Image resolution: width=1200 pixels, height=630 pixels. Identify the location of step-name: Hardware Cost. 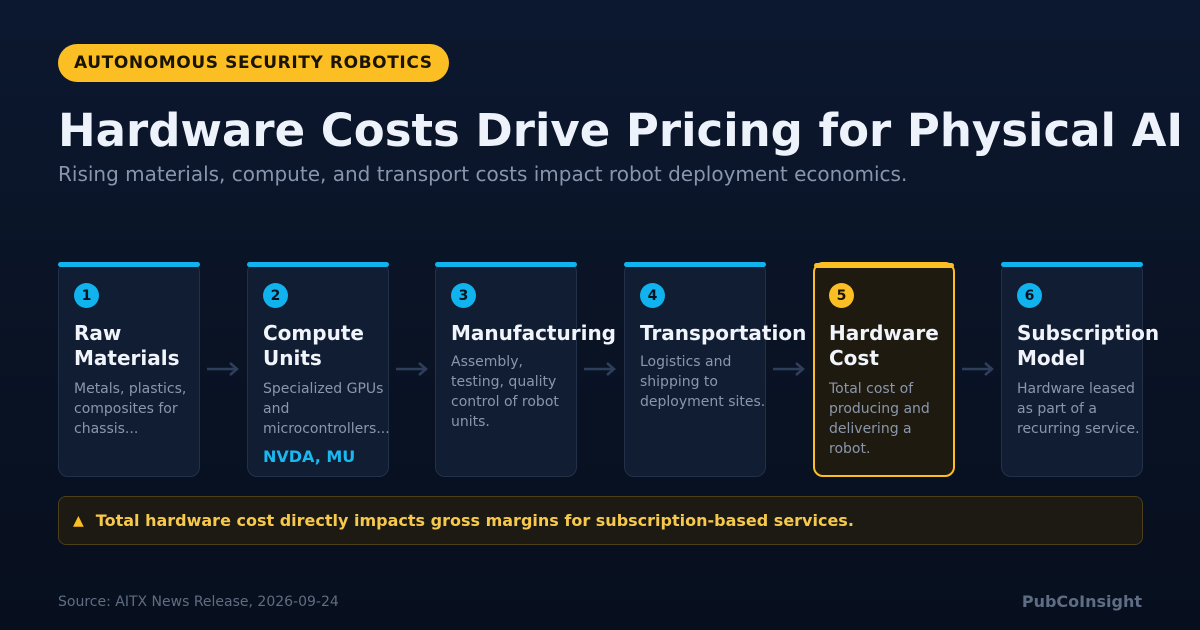
(884, 345).